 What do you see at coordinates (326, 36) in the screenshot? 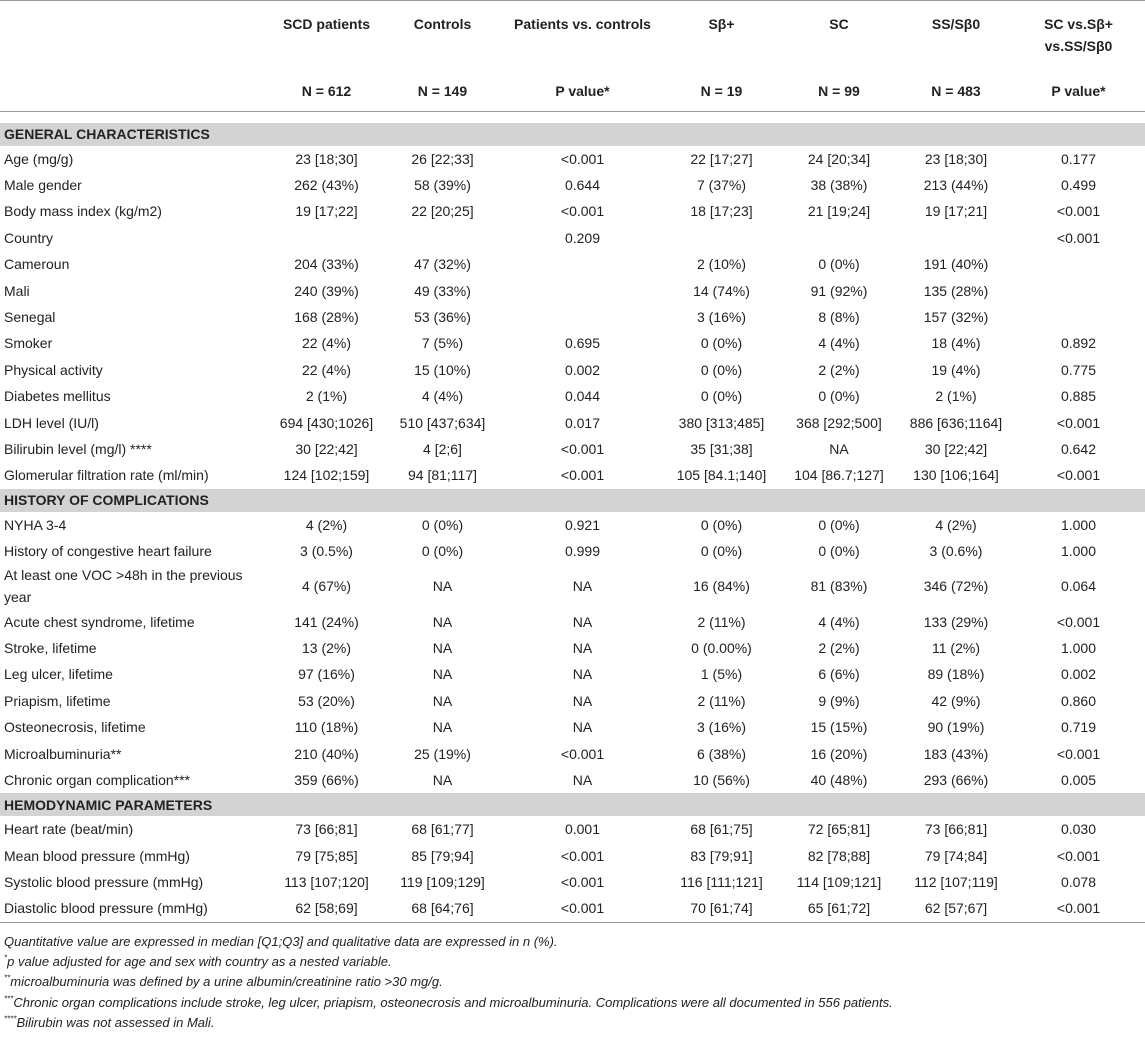
I see `column-header: SCD patients` at bounding box center [326, 36].